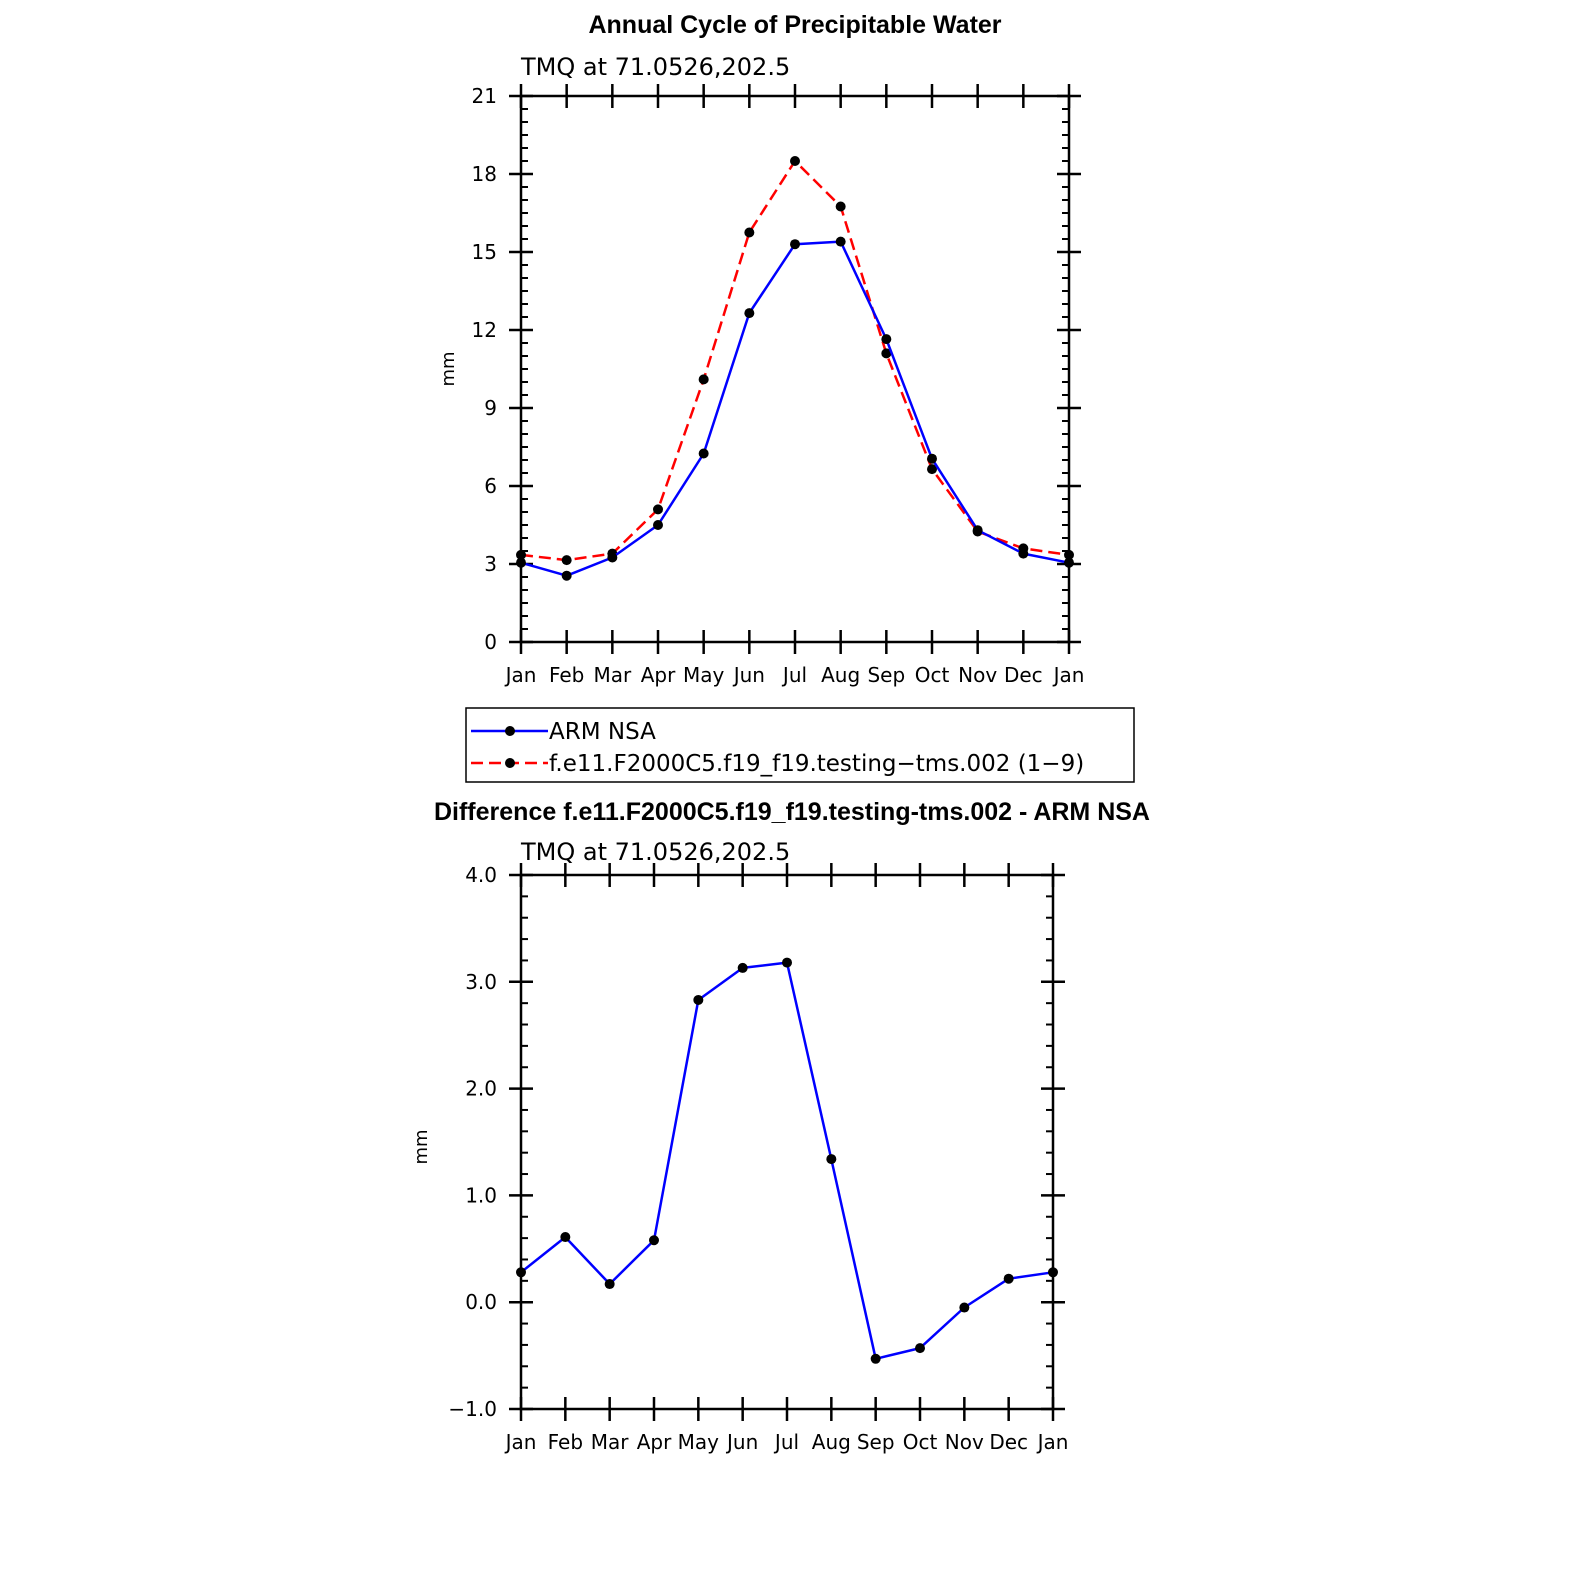 This screenshot has height=1575, width=1575. I want to click on legend-marker-model, so click(510, 763).